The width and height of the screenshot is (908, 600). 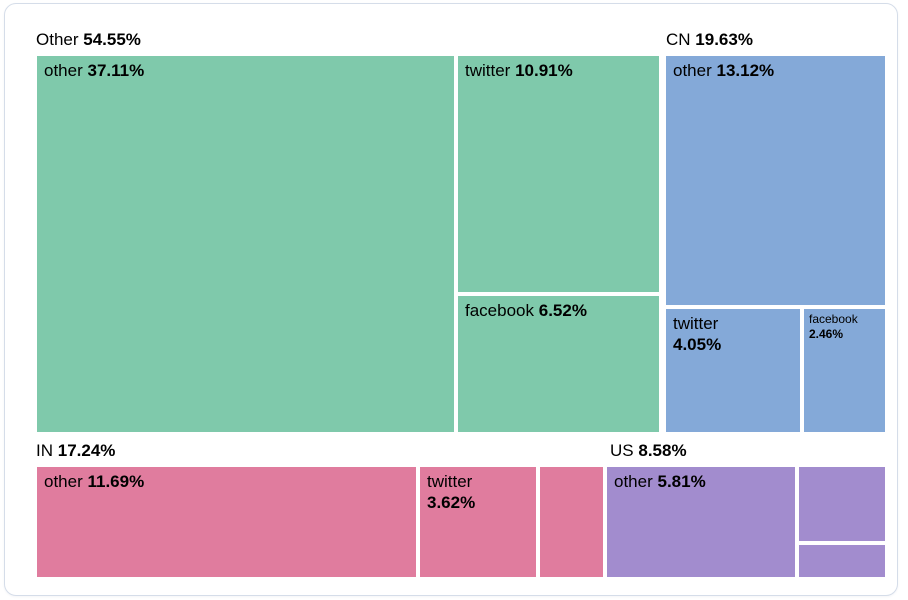 I want to click on group-label-us: US 8.58%, so click(x=648, y=451).